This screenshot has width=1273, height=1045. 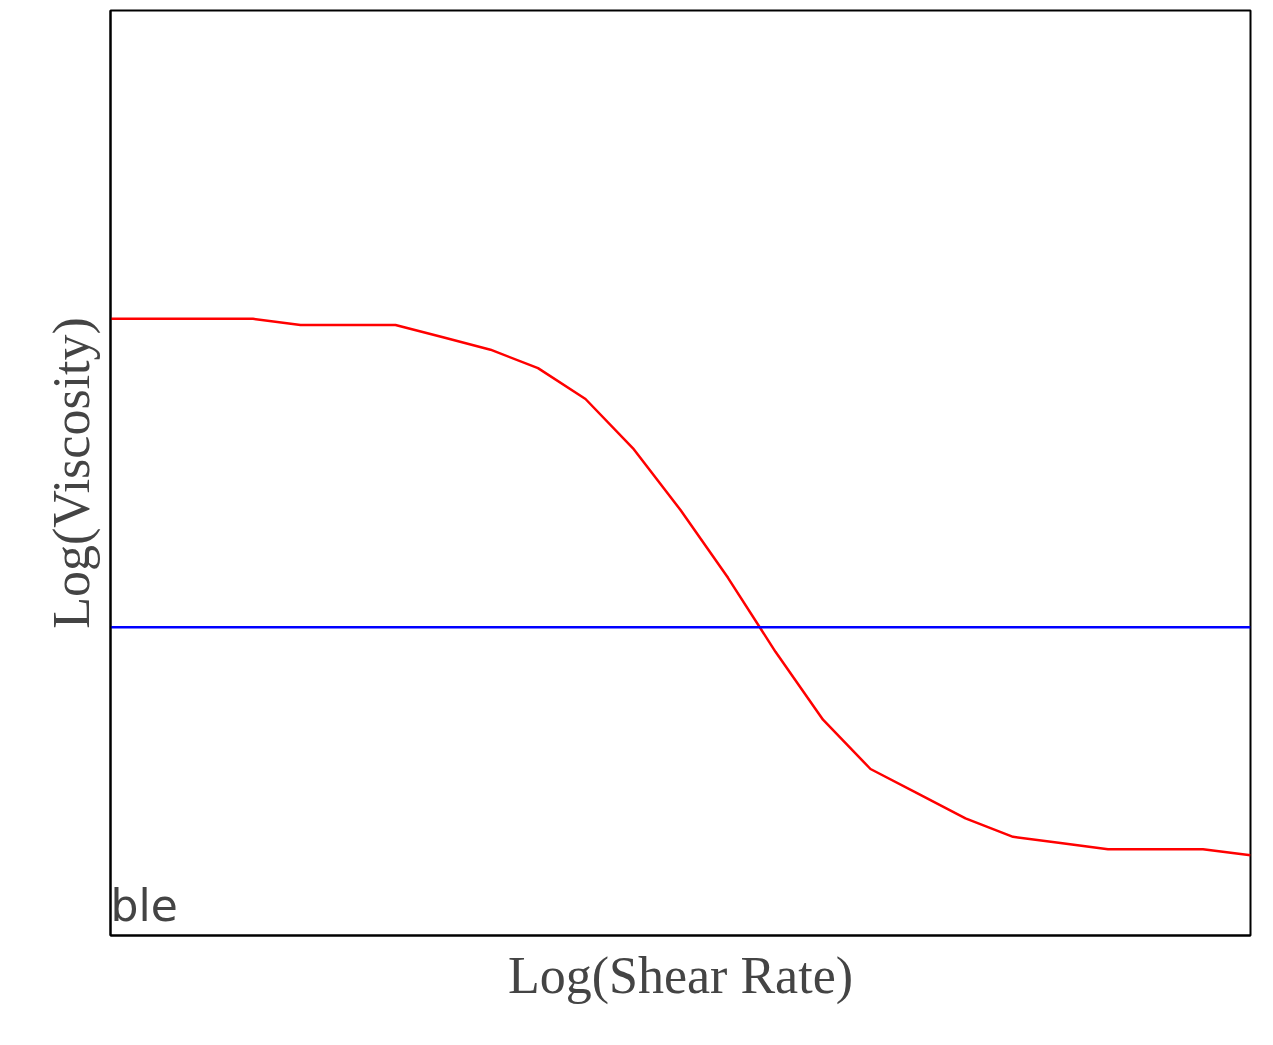 I want to click on annotation: ble, so click(x=144, y=905).